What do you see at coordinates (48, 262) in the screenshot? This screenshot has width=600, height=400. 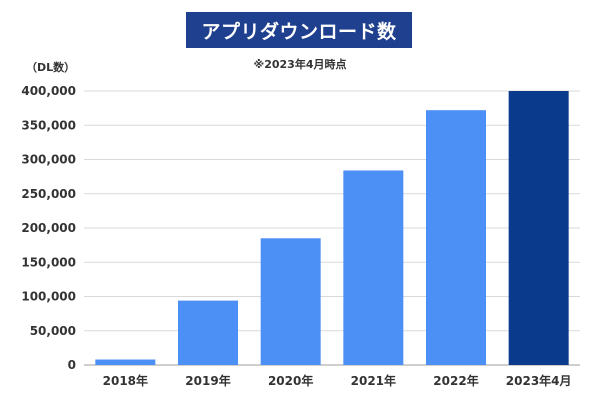 I see `y-tick-label: 150,000` at bounding box center [48, 262].